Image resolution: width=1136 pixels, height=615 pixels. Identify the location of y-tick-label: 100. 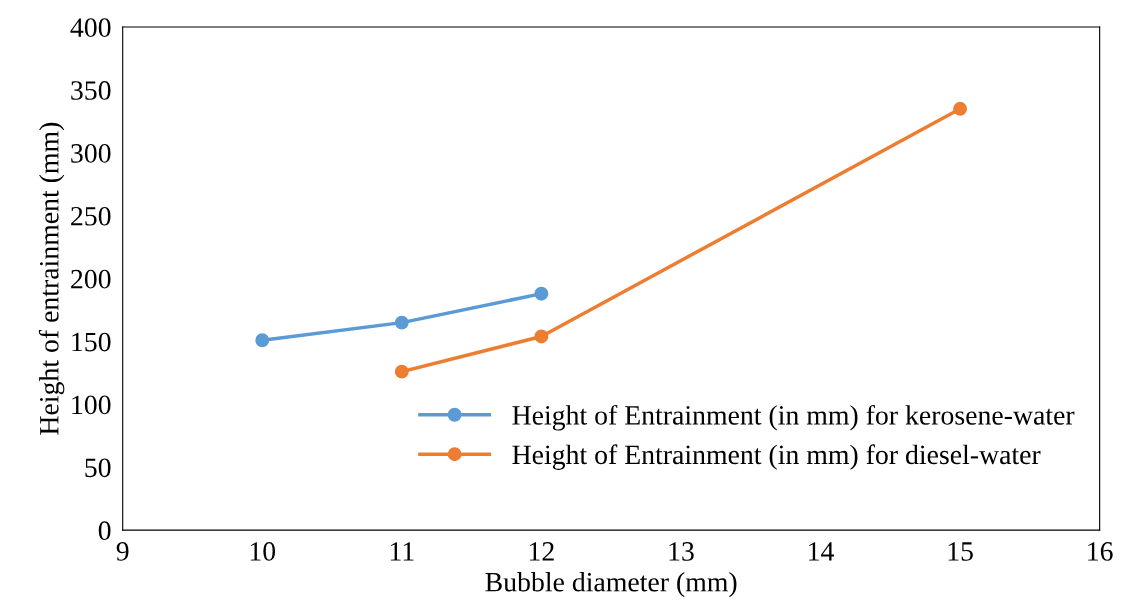
(91, 405).